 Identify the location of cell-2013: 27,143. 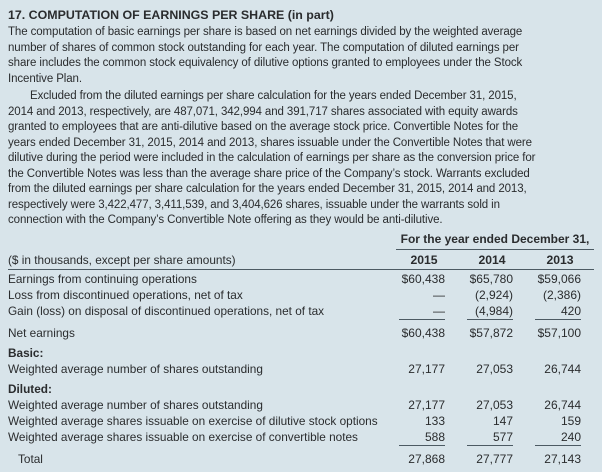
(560, 459).